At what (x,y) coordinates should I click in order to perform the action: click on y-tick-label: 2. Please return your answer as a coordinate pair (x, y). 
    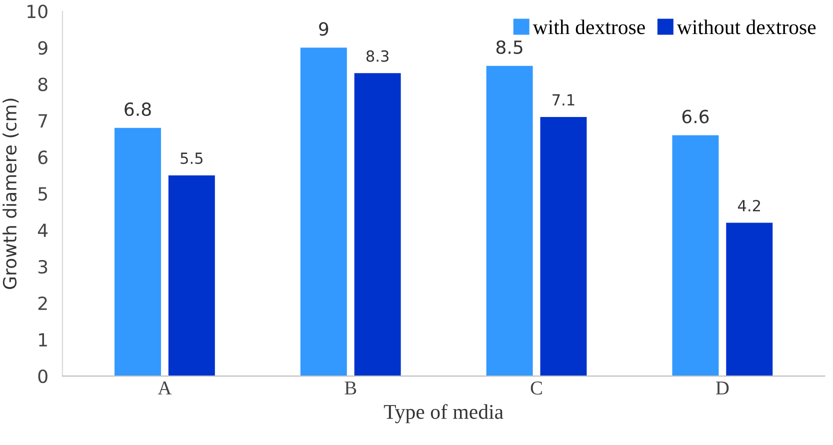
    Looking at the image, I should click on (42, 303).